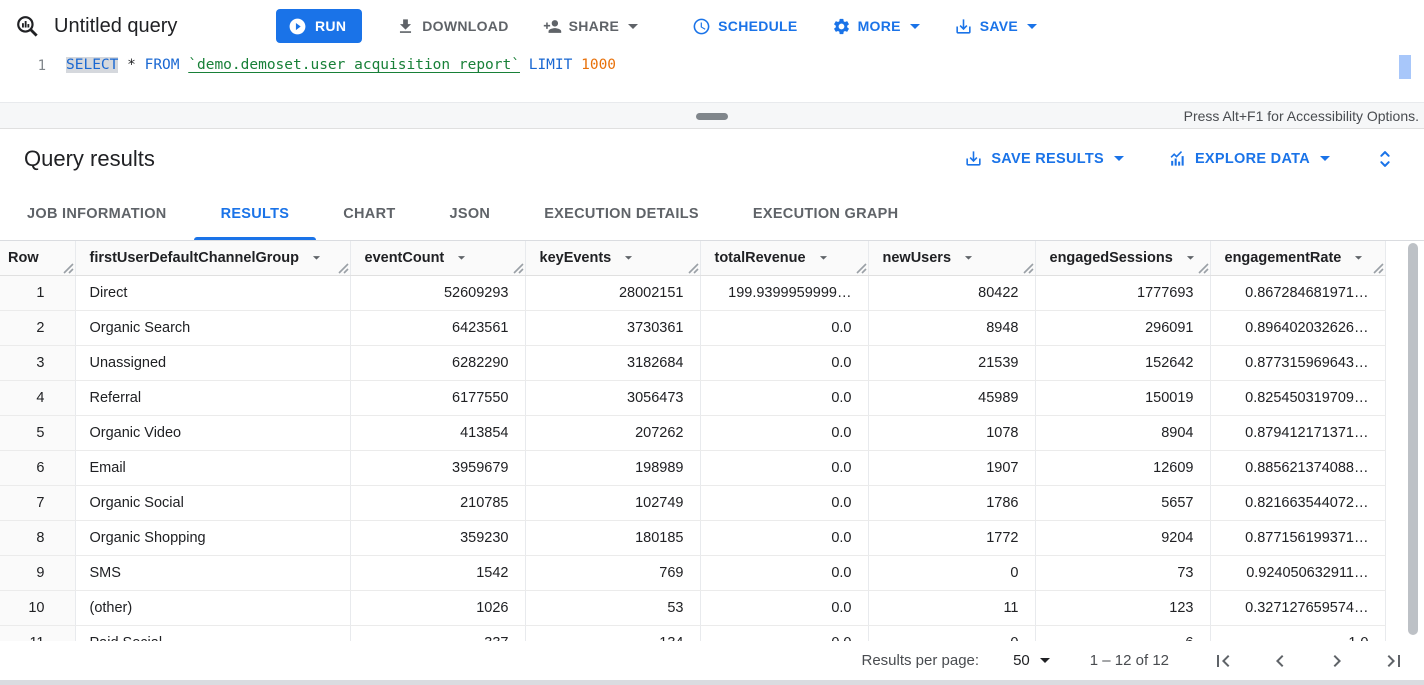  I want to click on line-number: 1, so click(41, 66).